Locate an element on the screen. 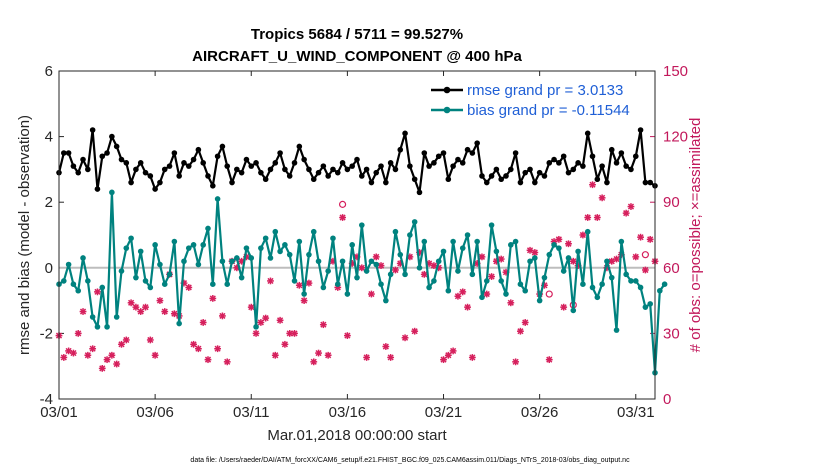 This screenshot has height=470, width=830. rmse-series is located at coordinates (357, 161).